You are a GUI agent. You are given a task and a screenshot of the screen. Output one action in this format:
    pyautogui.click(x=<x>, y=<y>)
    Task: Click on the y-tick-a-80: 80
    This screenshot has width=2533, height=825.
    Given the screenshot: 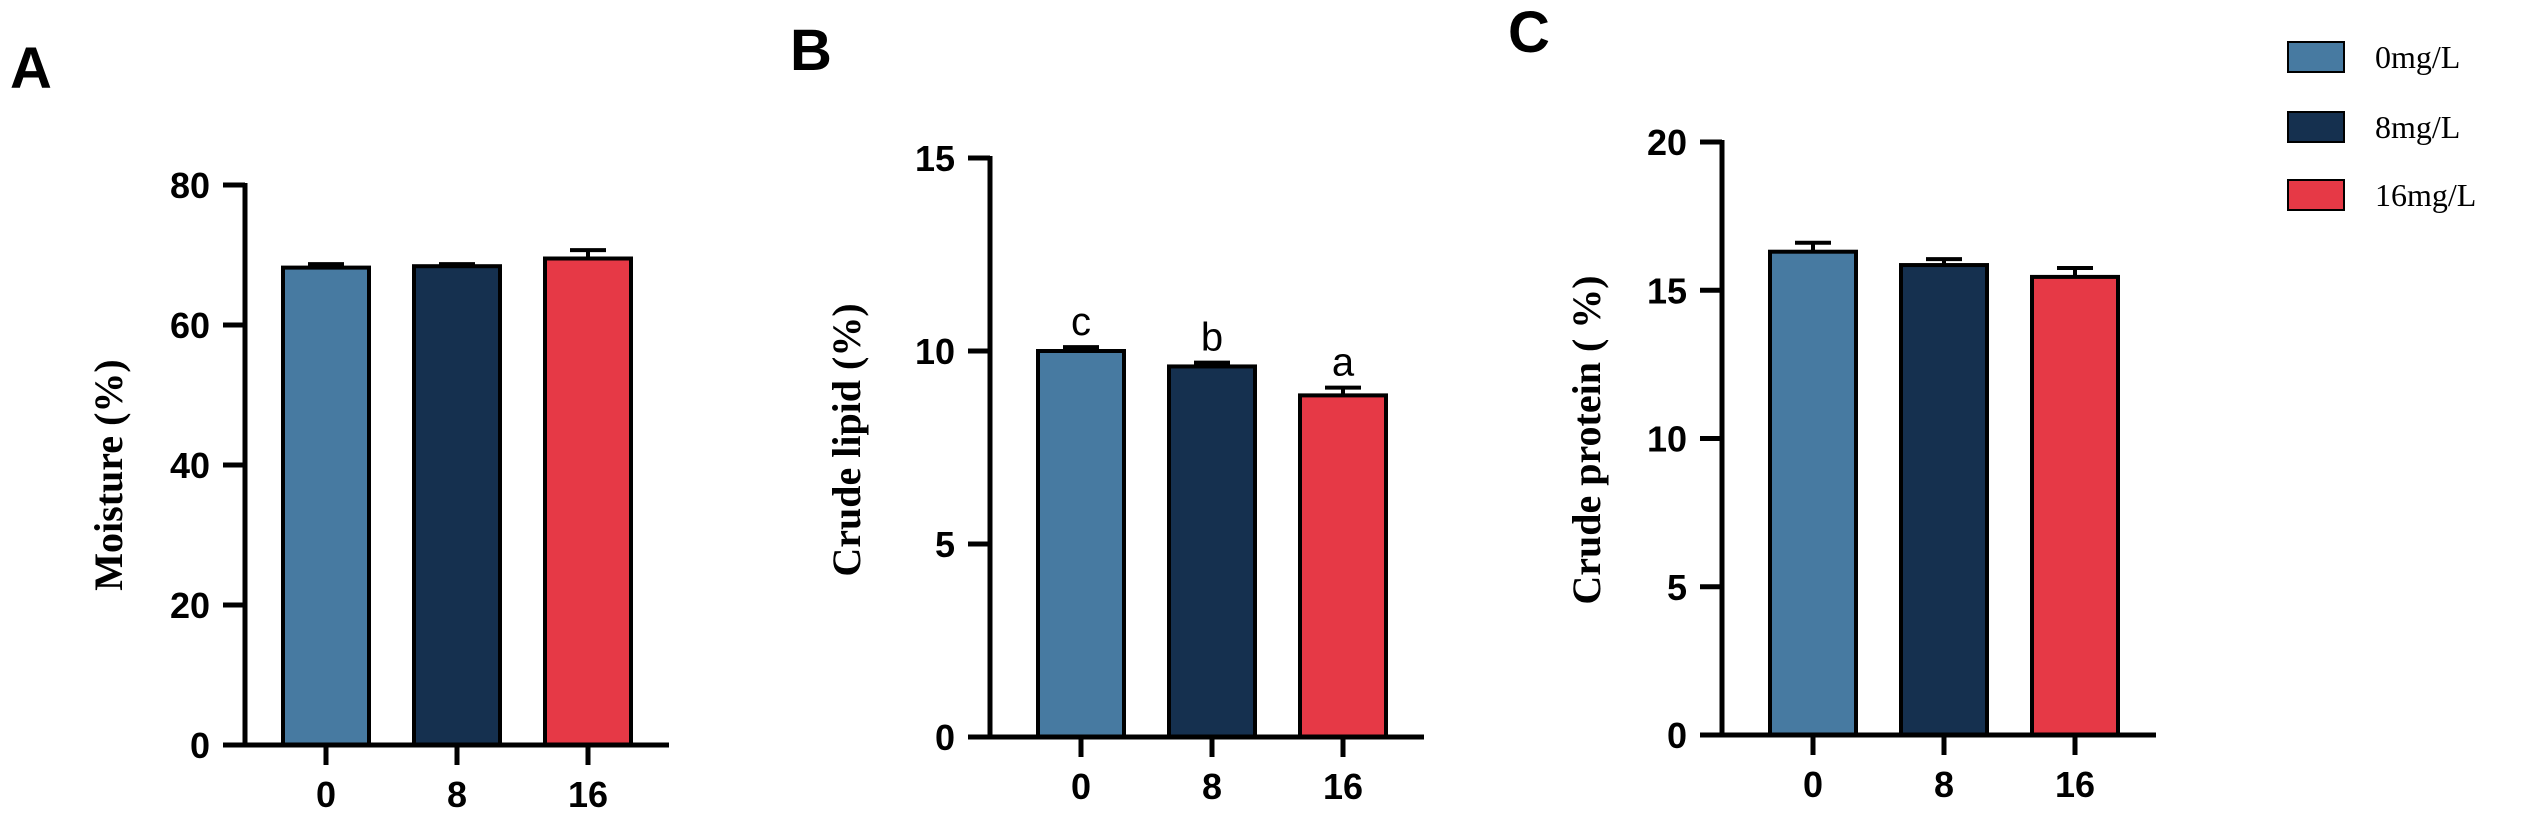 What is the action you would take?
    pyautogui.click(x=190, y=185)
    